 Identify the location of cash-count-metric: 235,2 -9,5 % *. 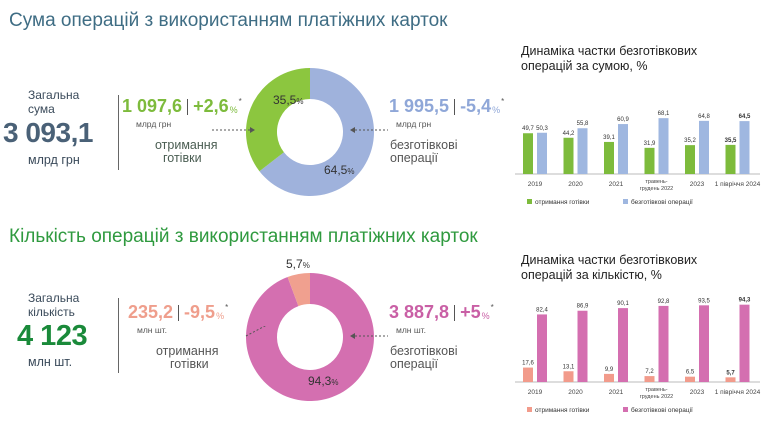
(178, 312).